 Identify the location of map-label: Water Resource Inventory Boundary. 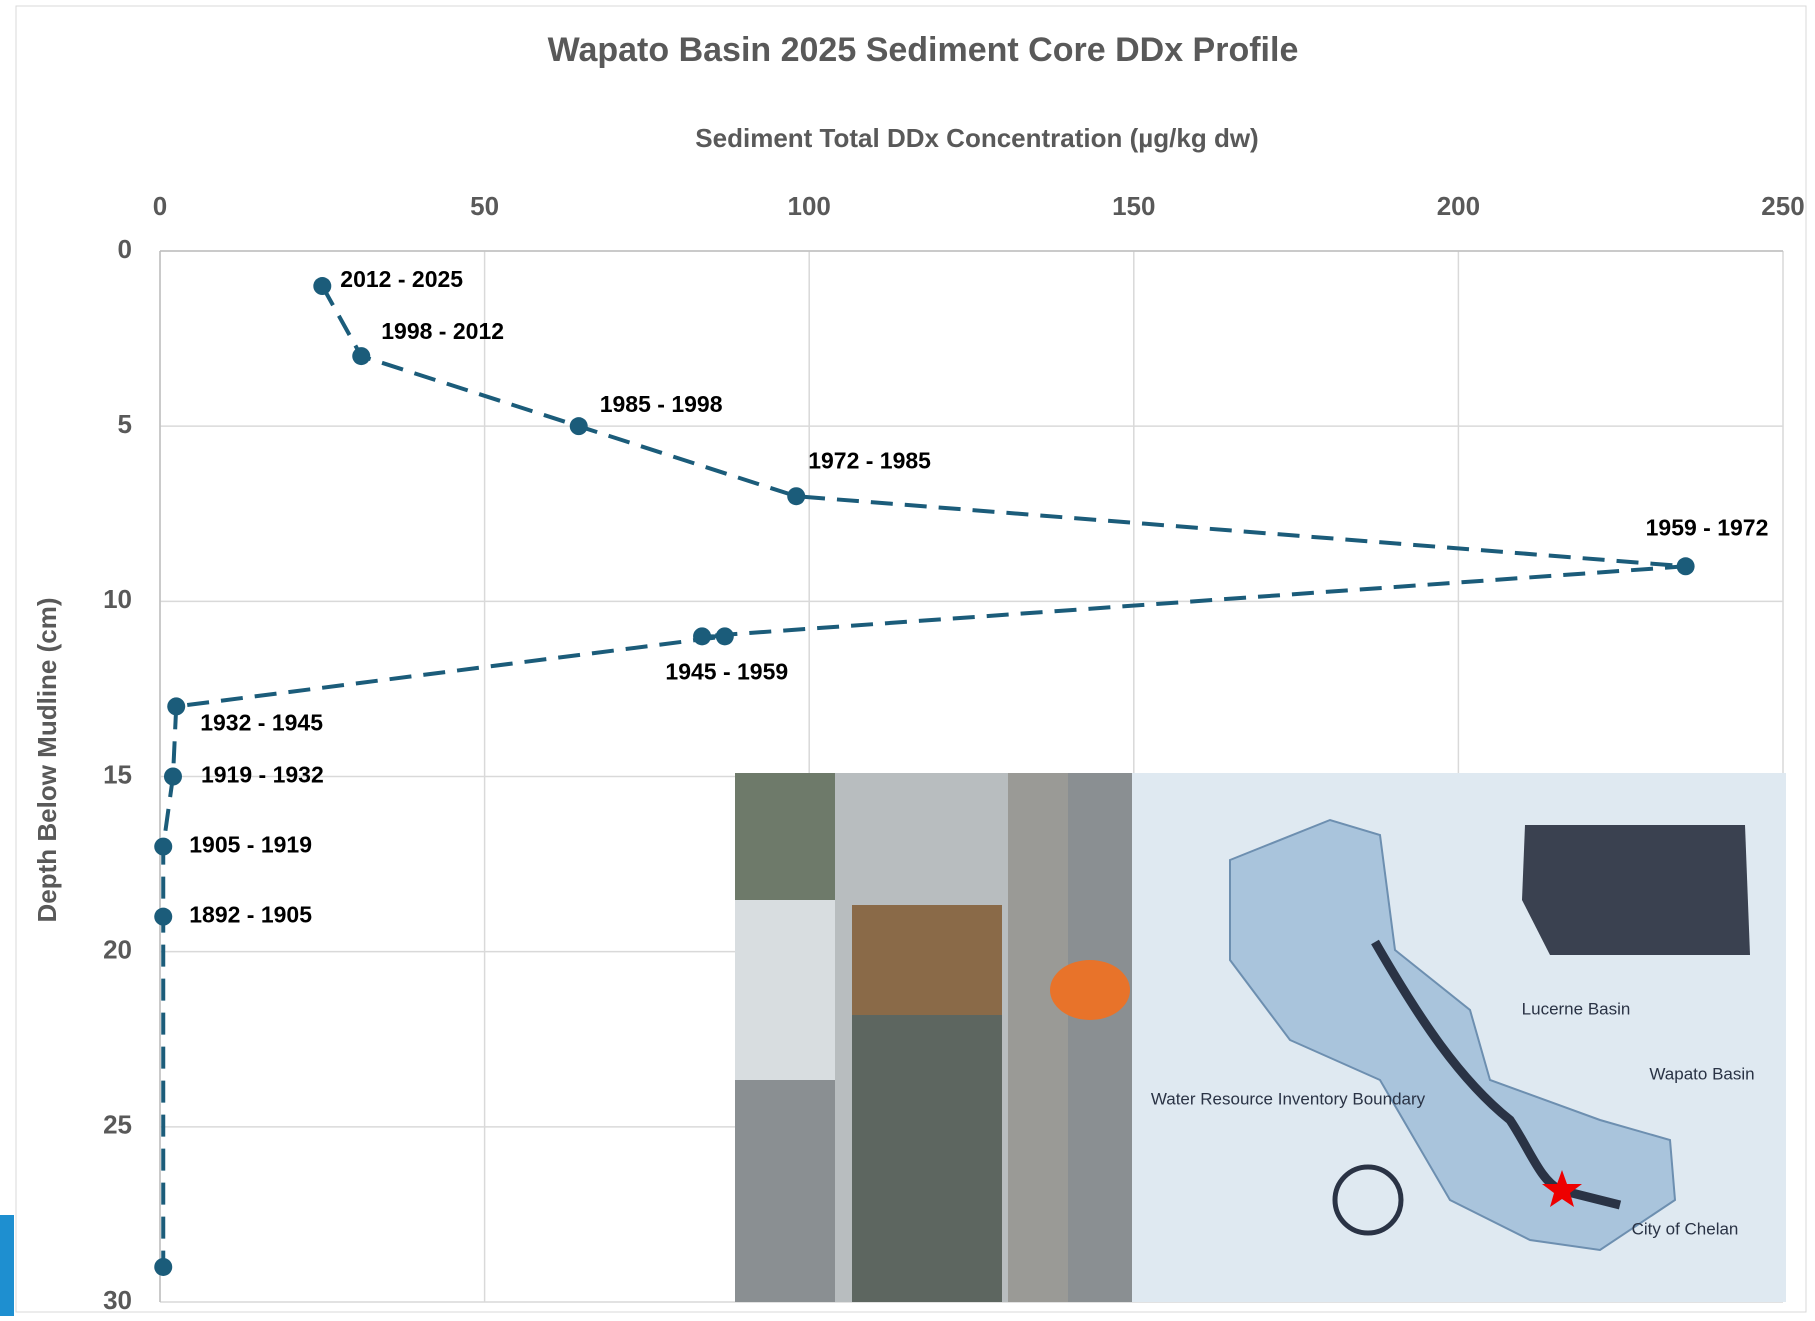
(1288, 1098).